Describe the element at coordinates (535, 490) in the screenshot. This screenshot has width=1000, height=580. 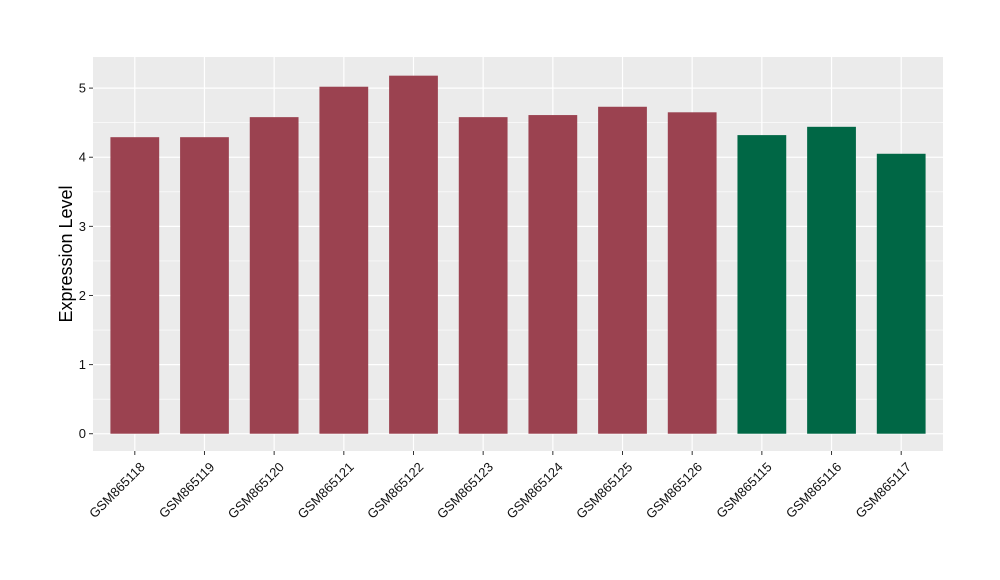
I see `x-tick-label: GSM865124` at that location.